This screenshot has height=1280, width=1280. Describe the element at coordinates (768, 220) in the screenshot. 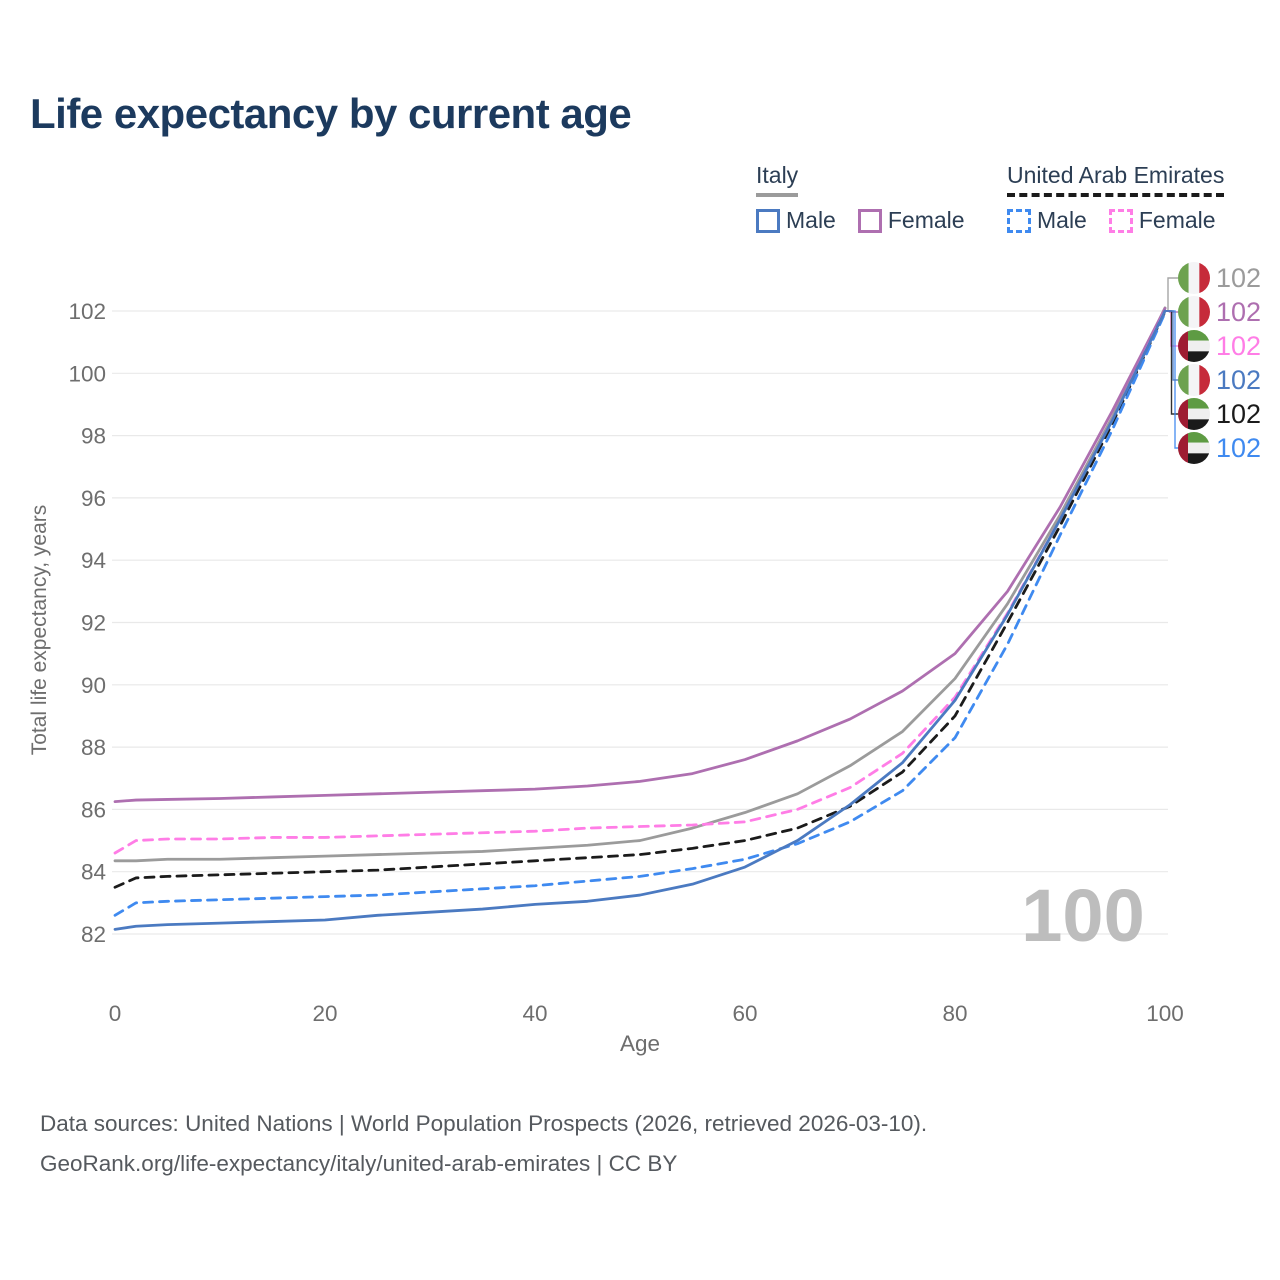

I see `legend-swatch-italy-male-icon` at that location.